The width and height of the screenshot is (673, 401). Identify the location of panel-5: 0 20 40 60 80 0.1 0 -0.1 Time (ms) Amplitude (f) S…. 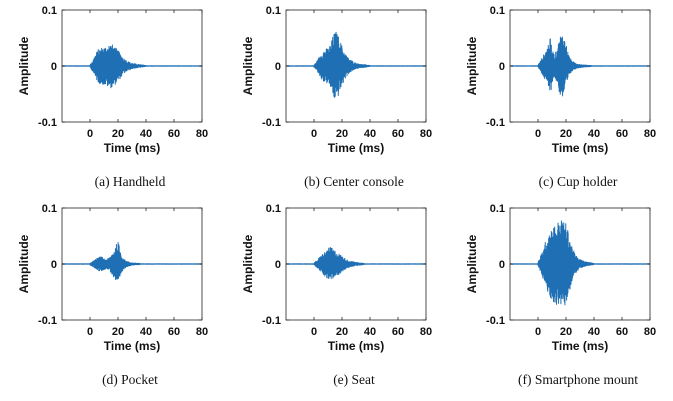
(560, 295).